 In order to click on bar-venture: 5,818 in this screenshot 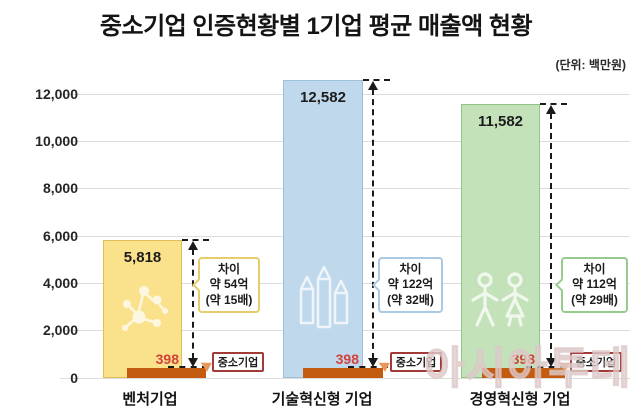, I will do `click(142, 309)`.